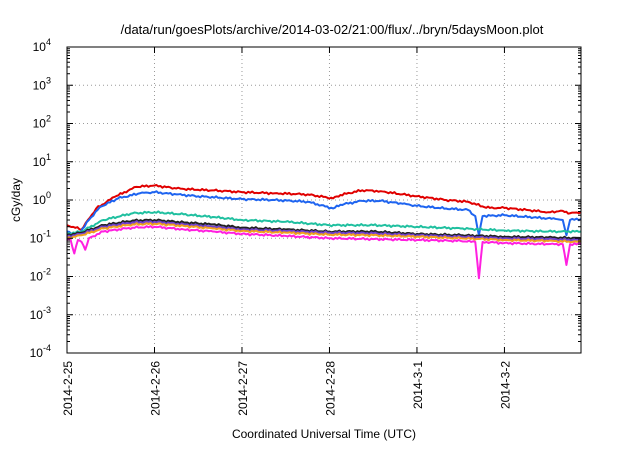 Image resolution: width=640 pixels, height=453 pixels. I want to click on y-tick-exponent: 1, so click(48, 157).